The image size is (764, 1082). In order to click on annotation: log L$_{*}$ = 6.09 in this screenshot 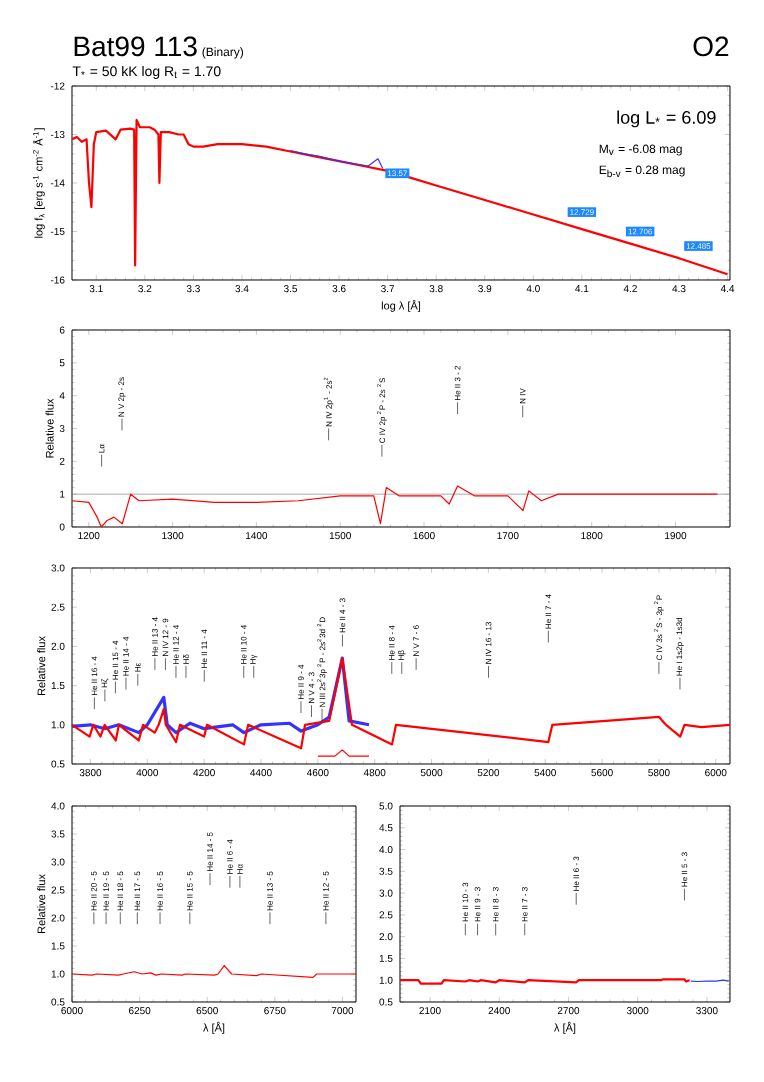, I will do `click(666, 119)`.